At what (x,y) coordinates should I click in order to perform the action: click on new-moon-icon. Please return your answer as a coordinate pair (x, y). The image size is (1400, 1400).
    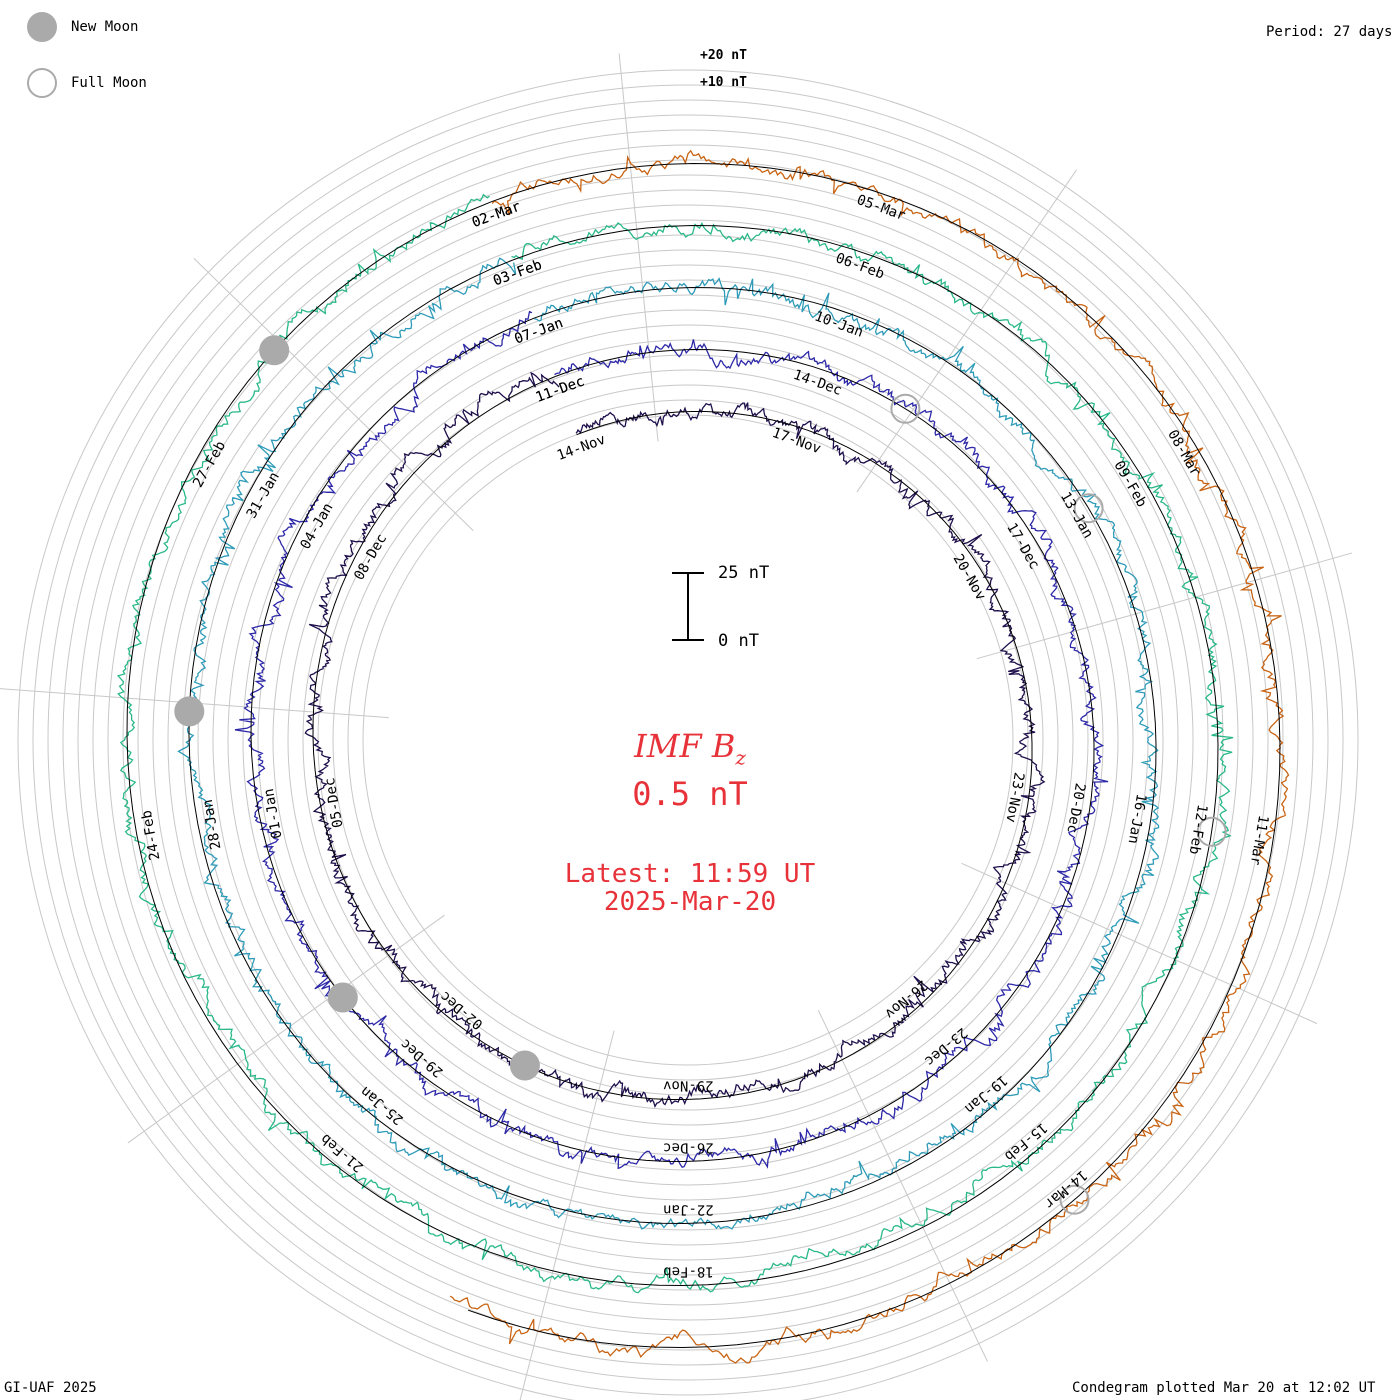
    Looking at the image, I should click on (42, 27).